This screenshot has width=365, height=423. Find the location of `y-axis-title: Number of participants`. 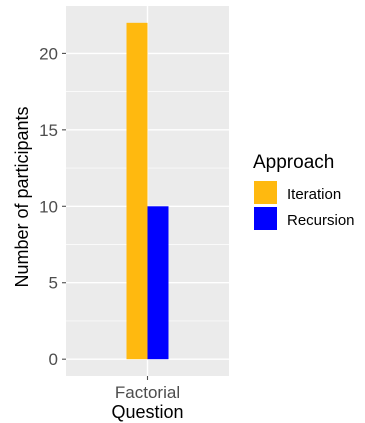

y-axis-title: Number of participants is located at coordinates (22, 196).